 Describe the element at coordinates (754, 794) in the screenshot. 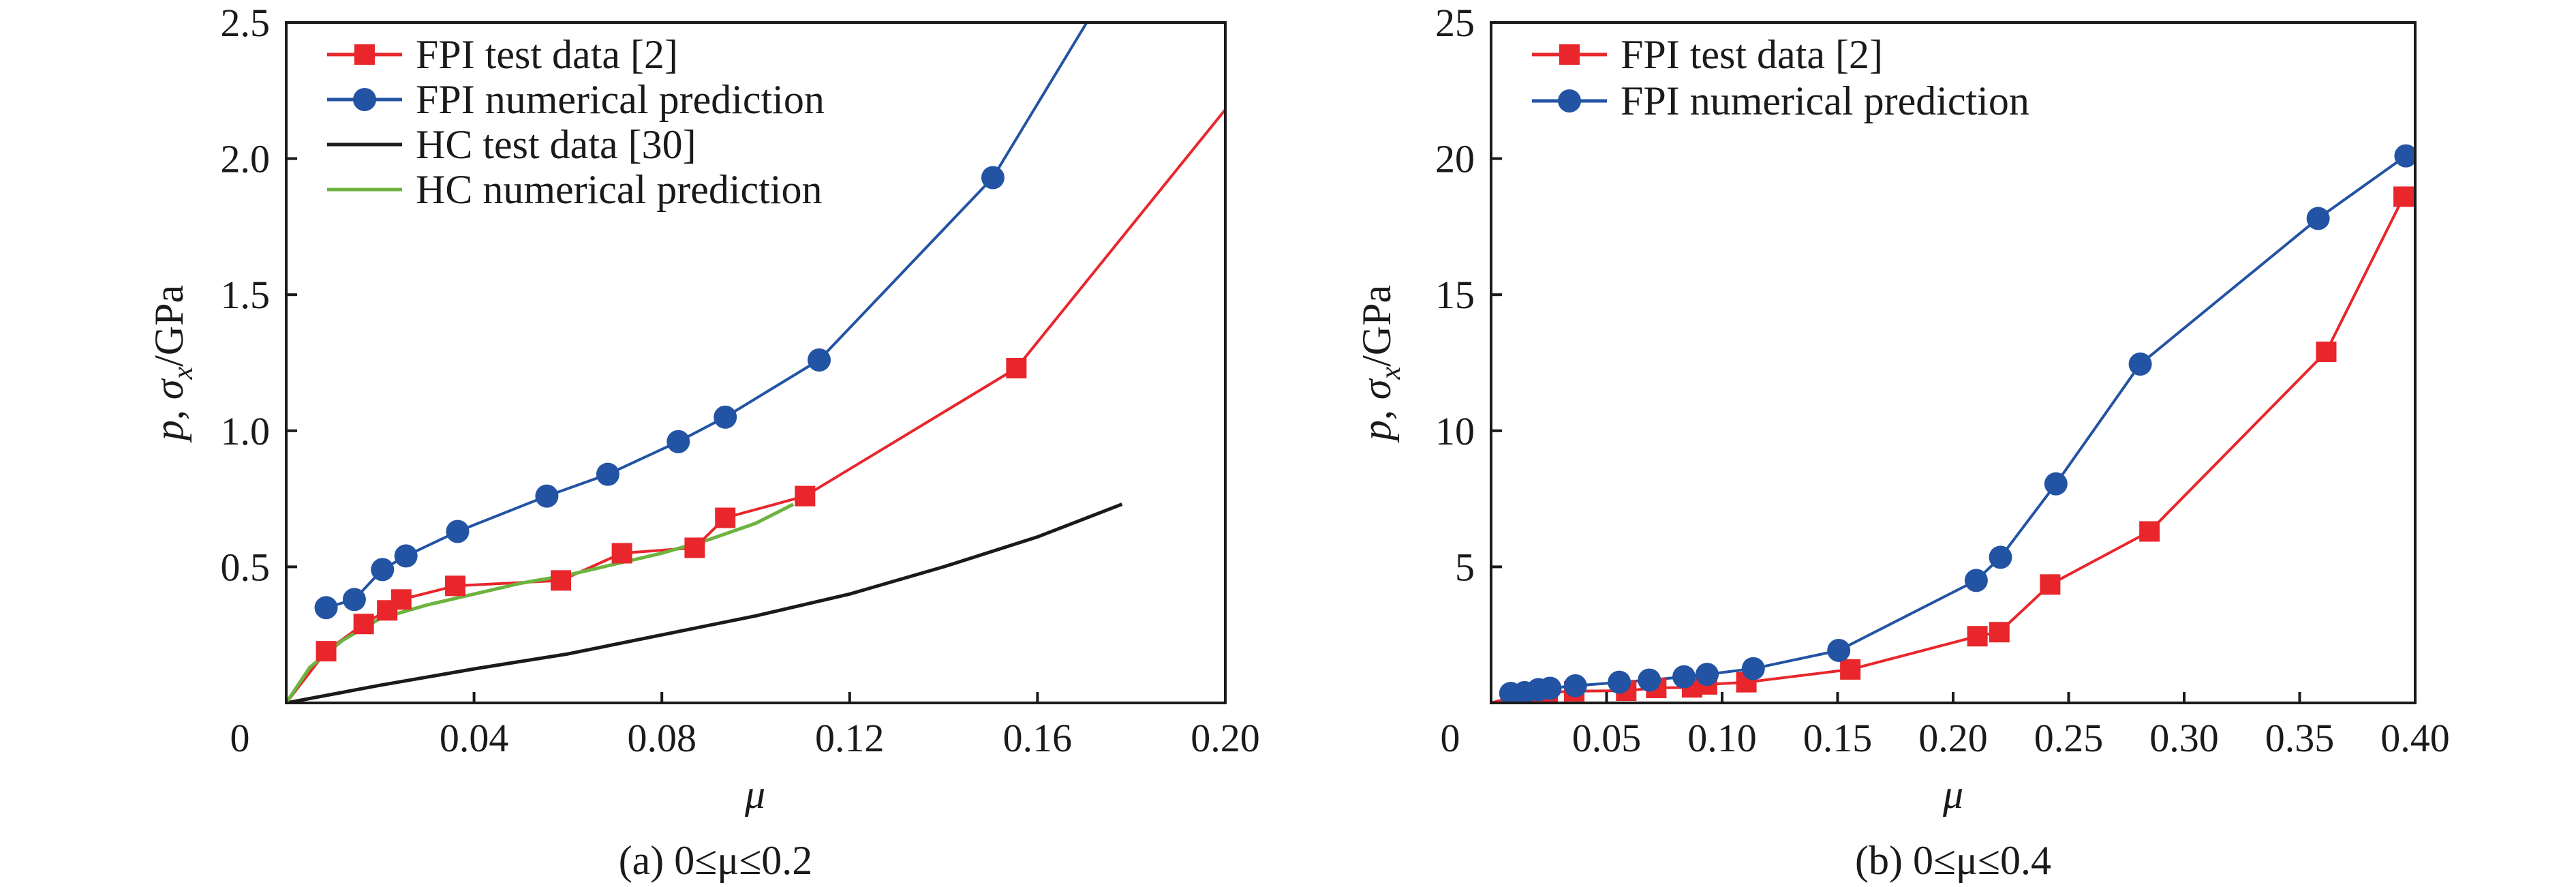

I see `x-axis-label-a: μ` at that location.